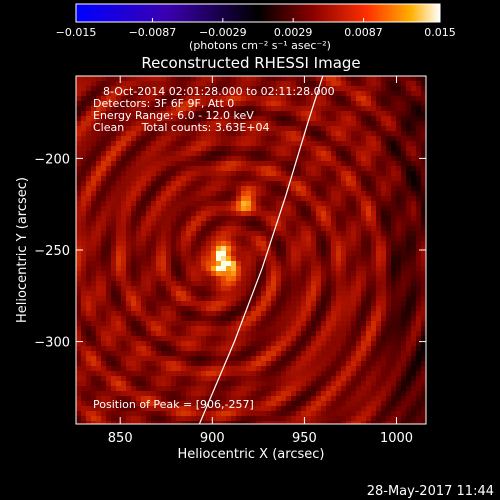 The width and height of the screenshot is (500, 500). Describe the element at coordinates (293, 32) in the screenshot. I see `colorbar-tick-label: 0.0029` at that location.